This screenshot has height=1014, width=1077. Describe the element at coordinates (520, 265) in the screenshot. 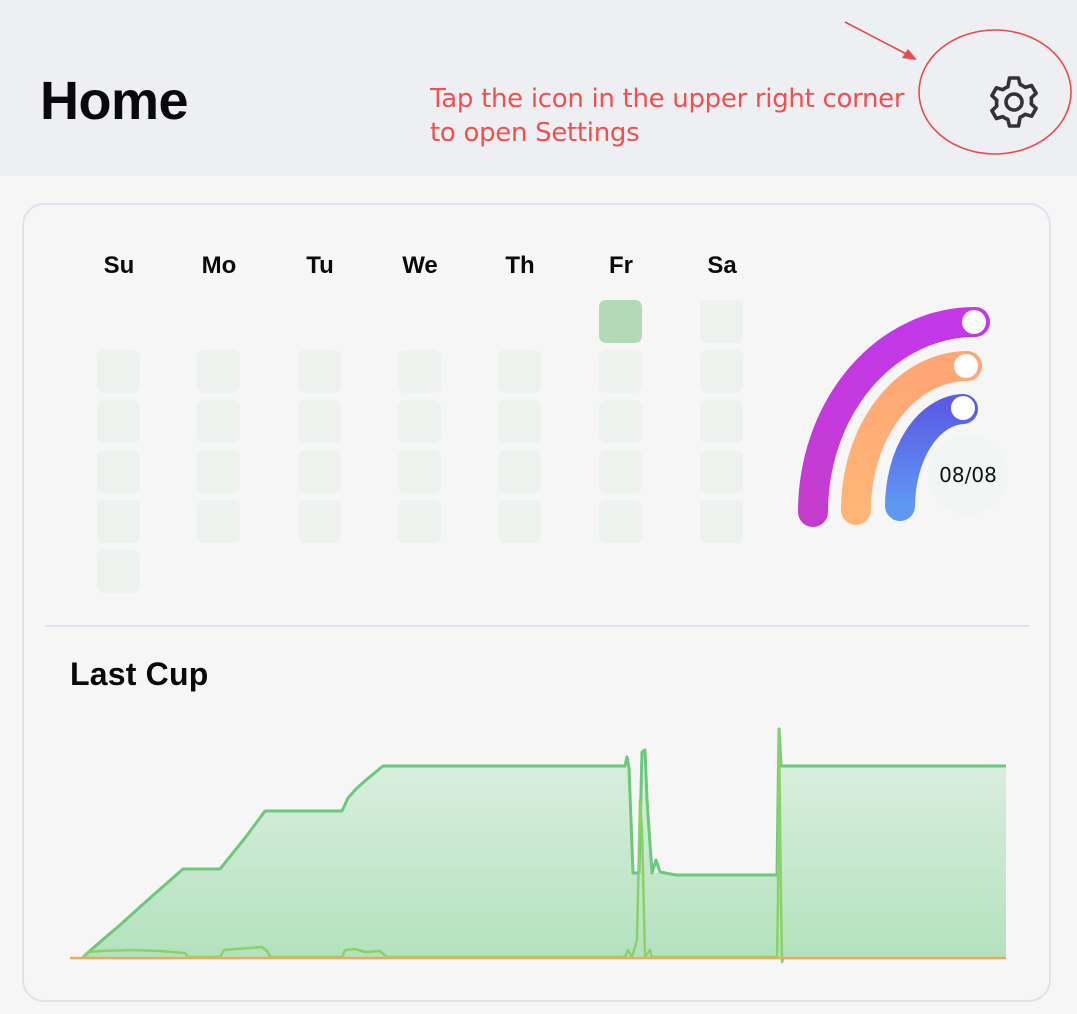

I see `weekday-th: Th` at that location.